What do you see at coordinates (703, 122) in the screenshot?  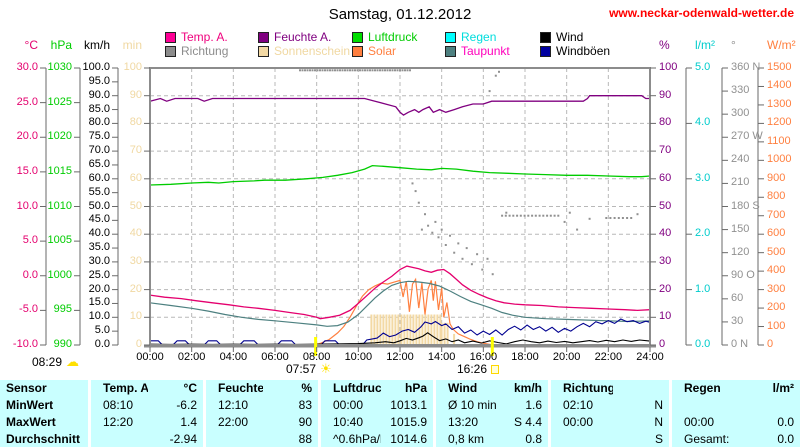 I see `tick-label-lm2: 4.0` at bounding box center [703, 122].